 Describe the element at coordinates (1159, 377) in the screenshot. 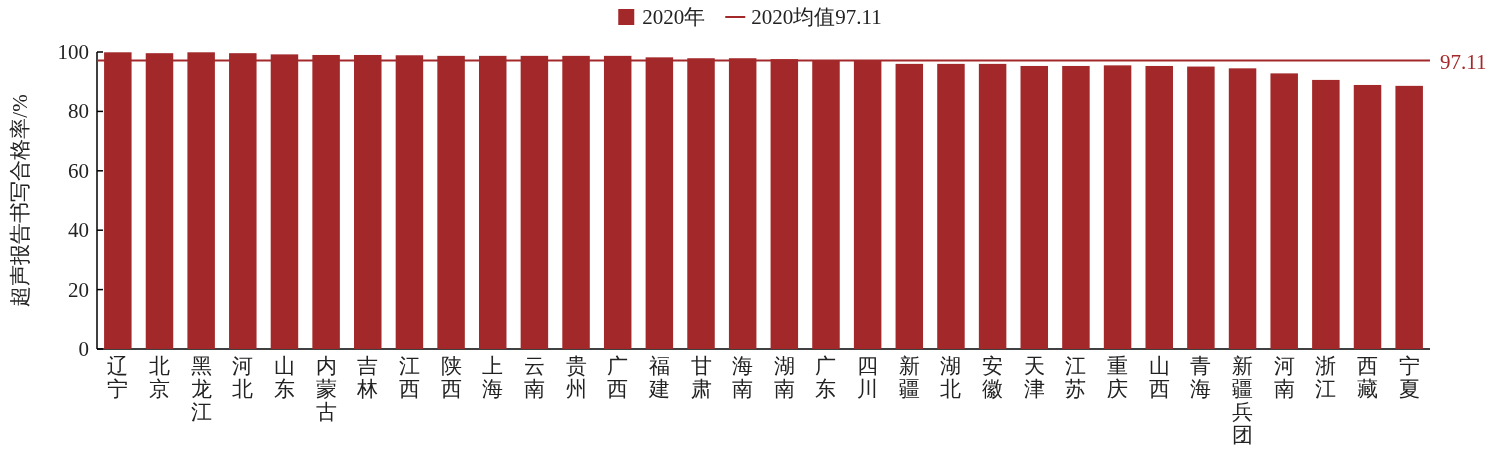

I see `x-tick-label: 山西` at that location.